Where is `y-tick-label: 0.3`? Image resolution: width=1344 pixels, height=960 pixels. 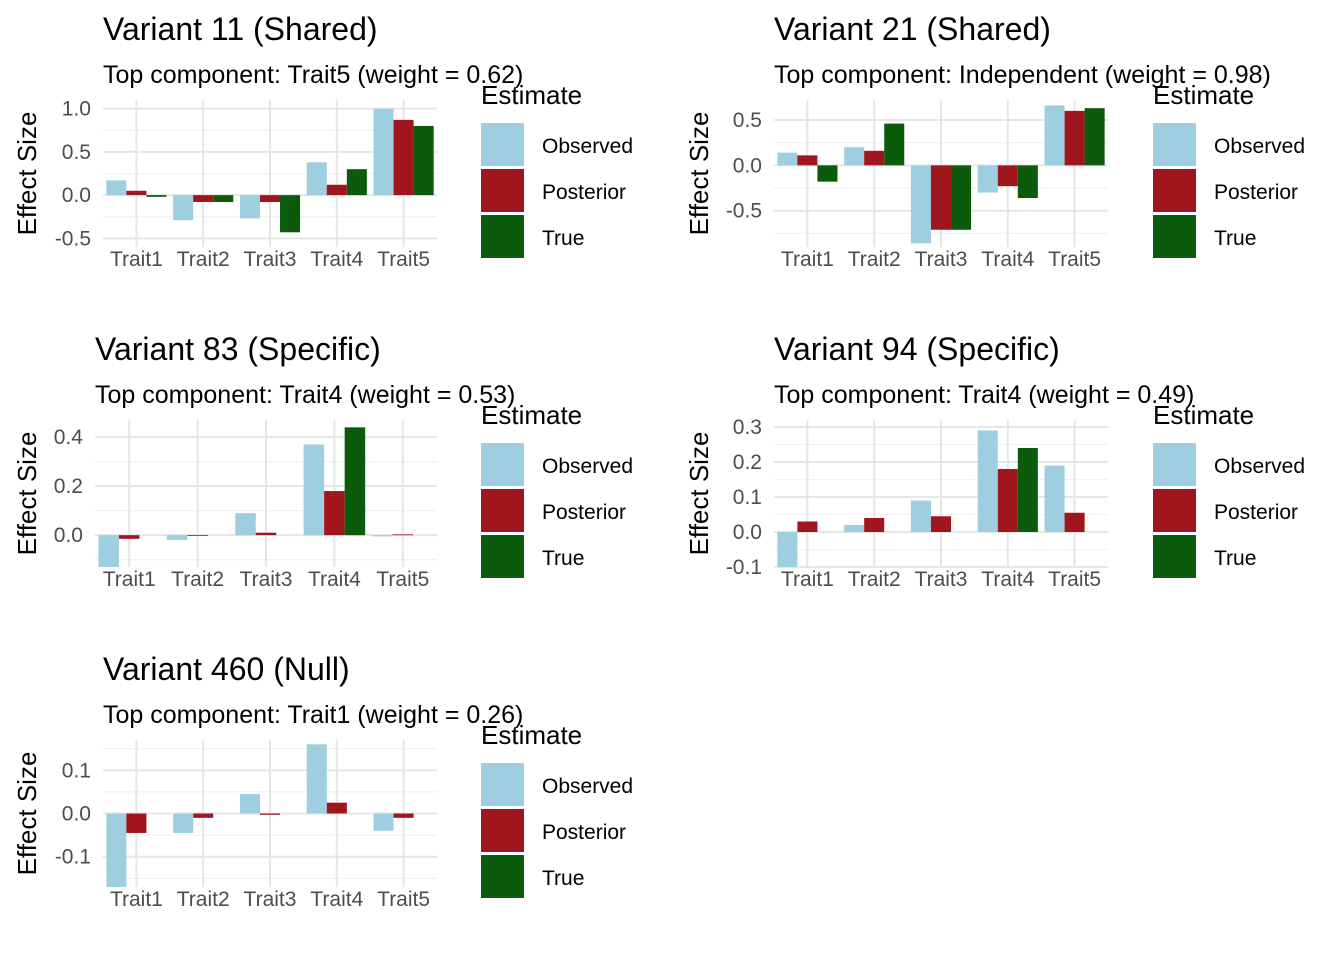 y-tick-label: 0.3 is located at coordinates (747, 427).